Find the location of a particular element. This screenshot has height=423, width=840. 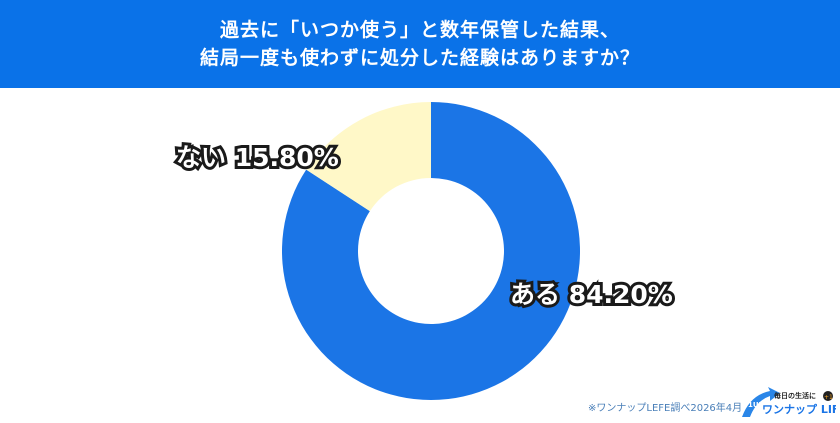

title-line-2: 結局一度も使わずに処分した経験はありますか？ is located at coordinates (419, 58).